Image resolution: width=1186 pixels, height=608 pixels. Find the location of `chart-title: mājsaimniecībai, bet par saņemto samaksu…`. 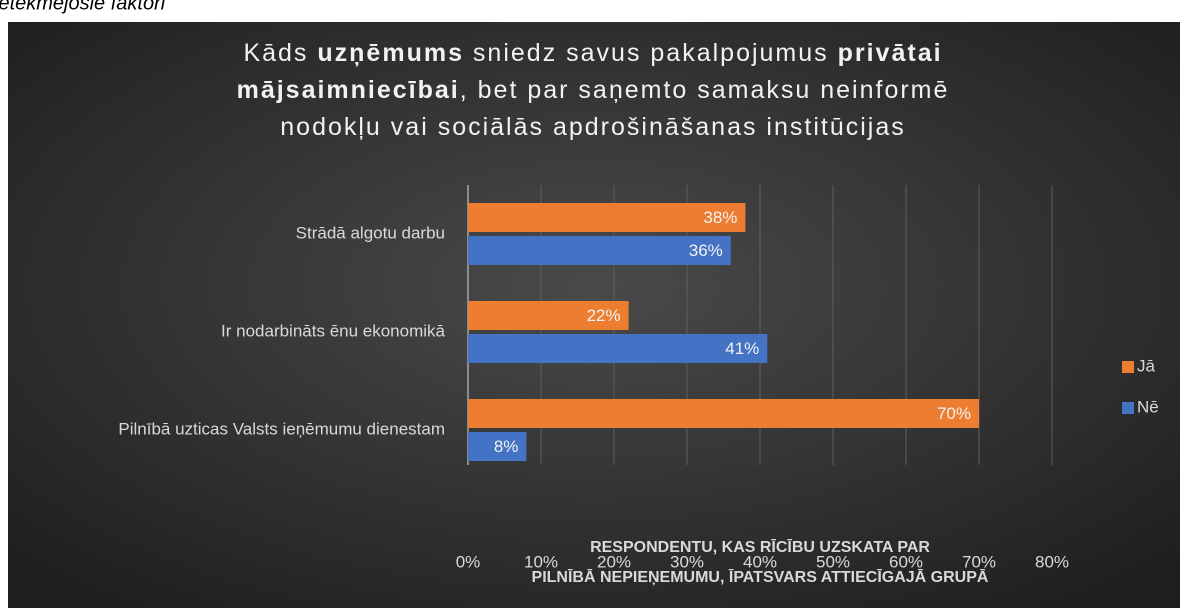

chart-title: mājsaimniecībai, bet par saņemto samaksu… is located at coordinates (593, 90).